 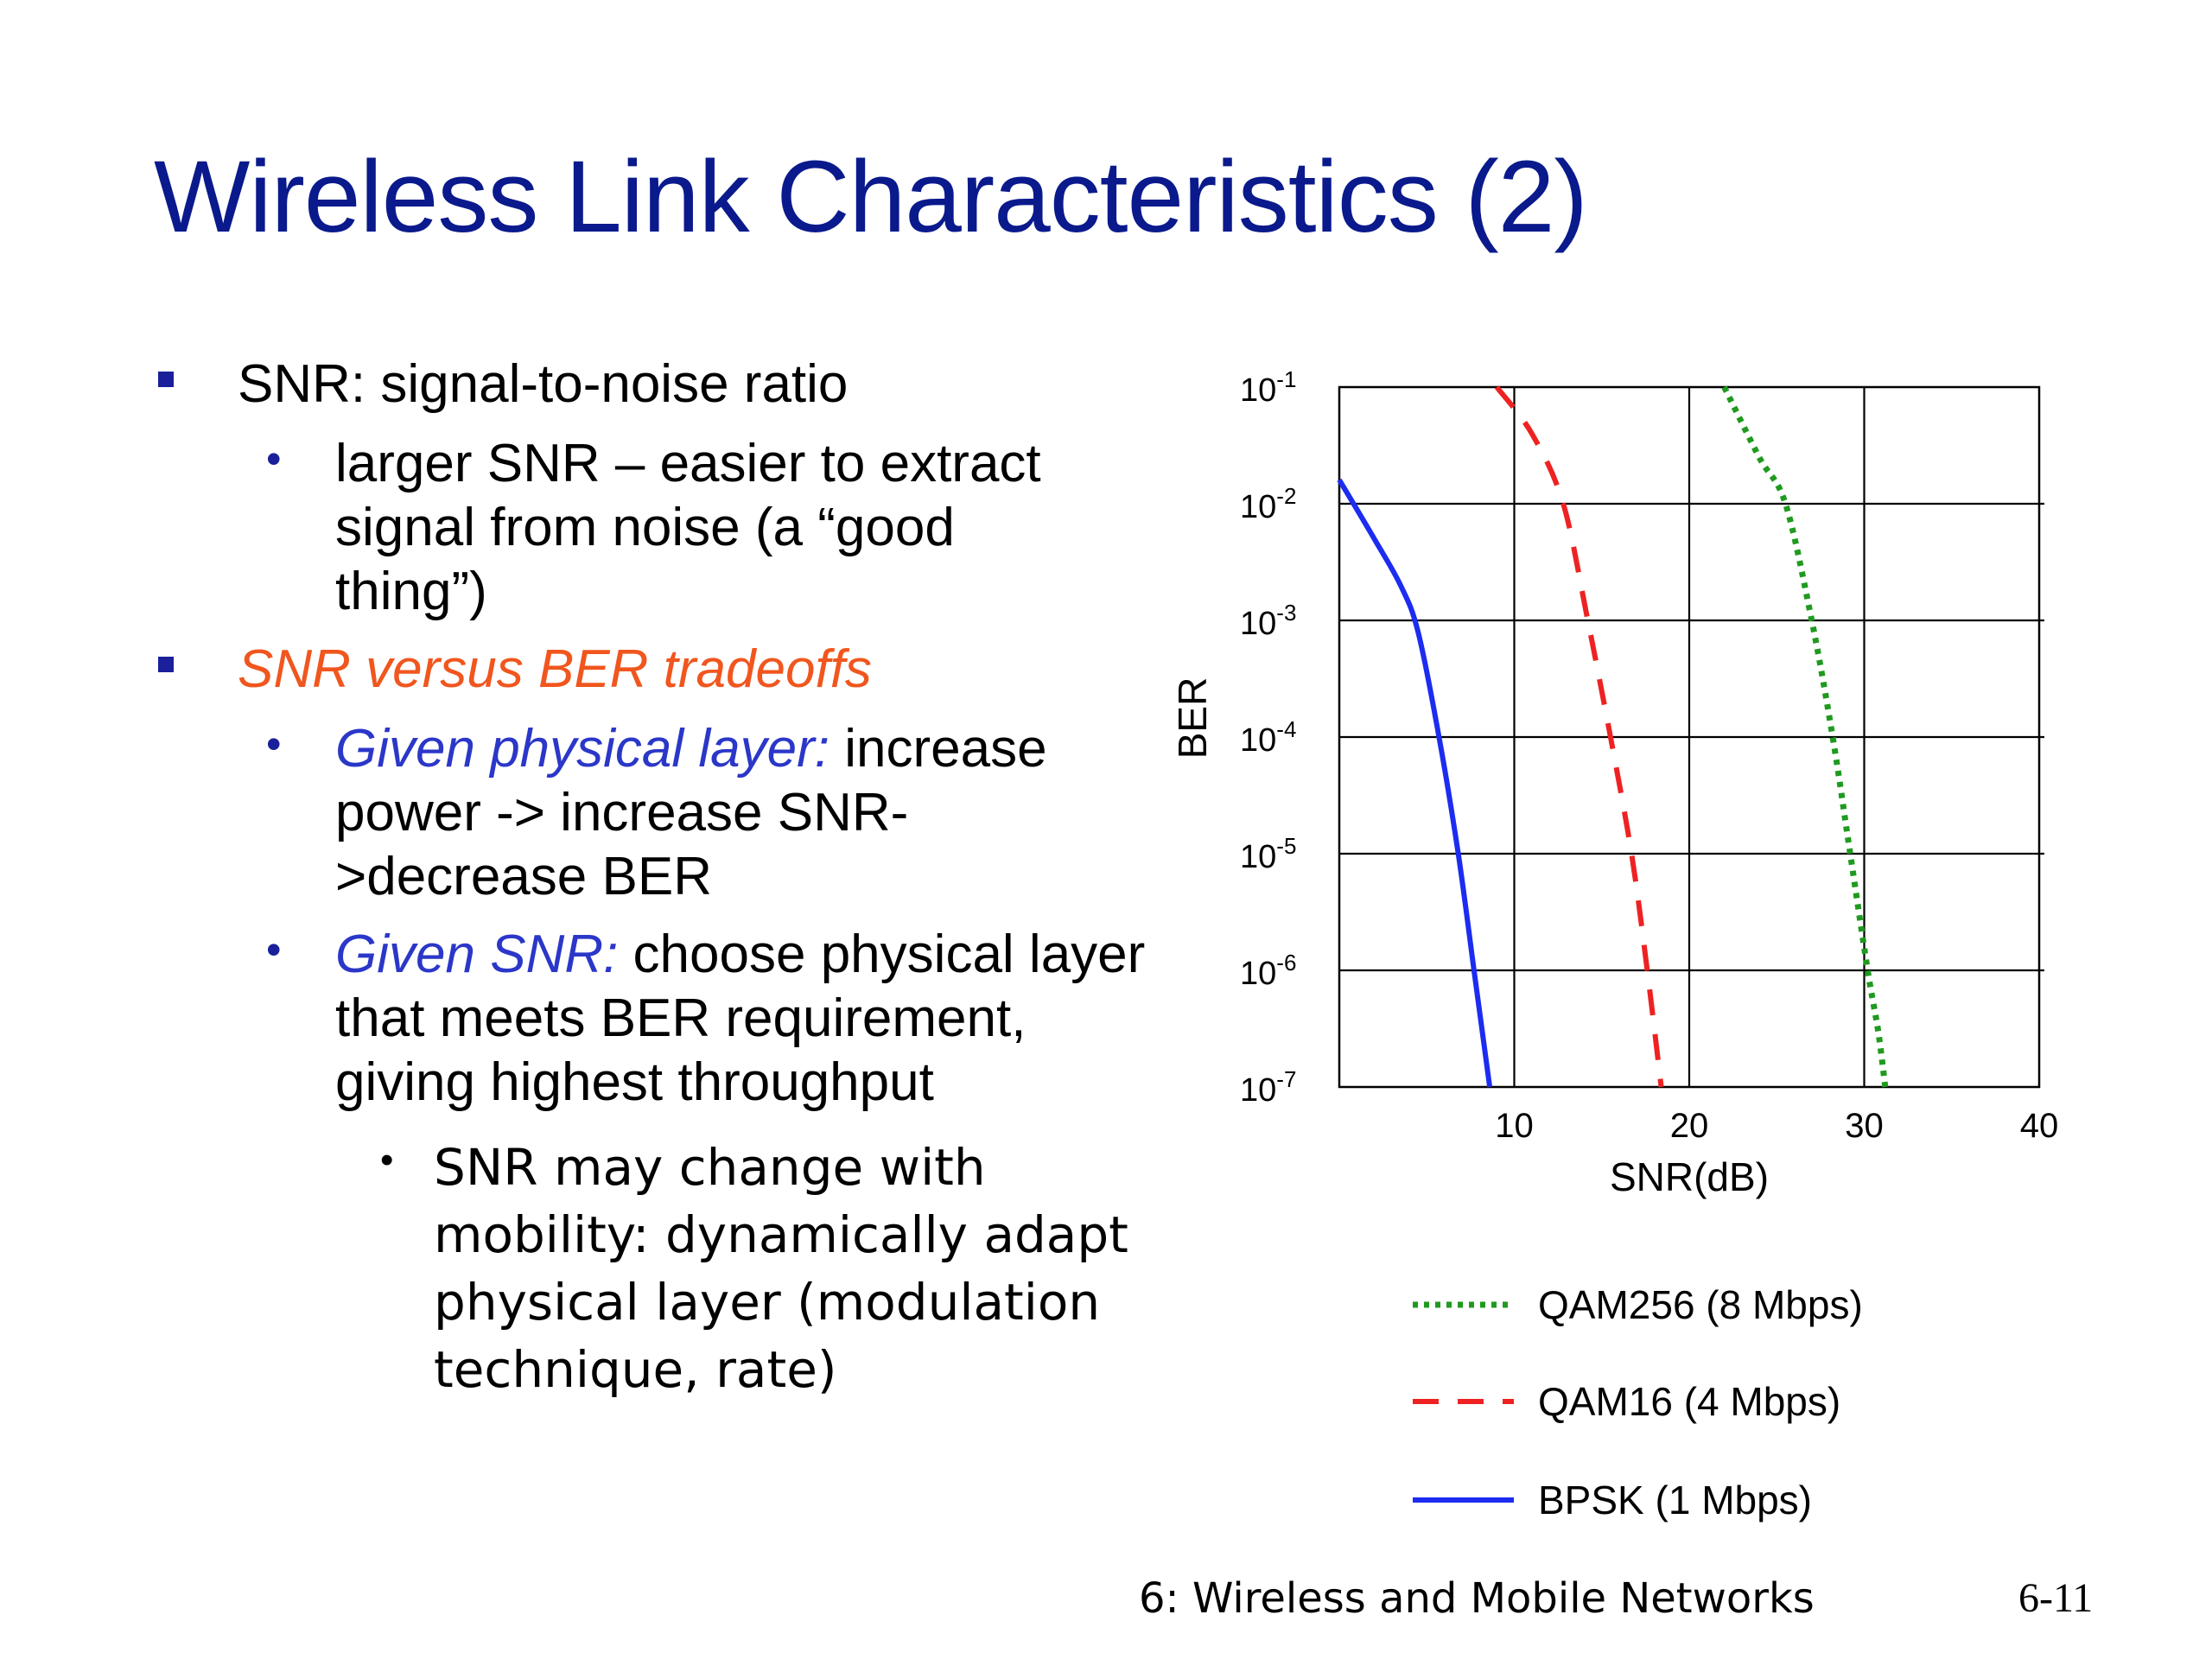 I want to click on sub-bullet-text: choose physical layer, so click(x=882, y=955).